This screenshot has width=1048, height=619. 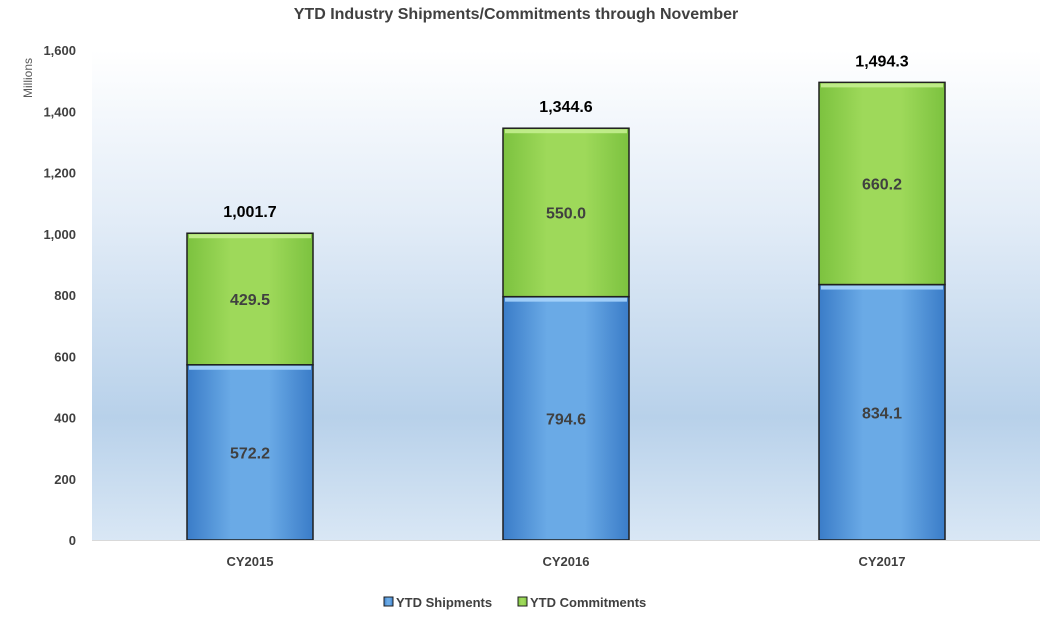 What do you see at coordinates (59, 50) in the screenshot?
I see `y-tick-label: 1,600` at bounding box center [59, 50].